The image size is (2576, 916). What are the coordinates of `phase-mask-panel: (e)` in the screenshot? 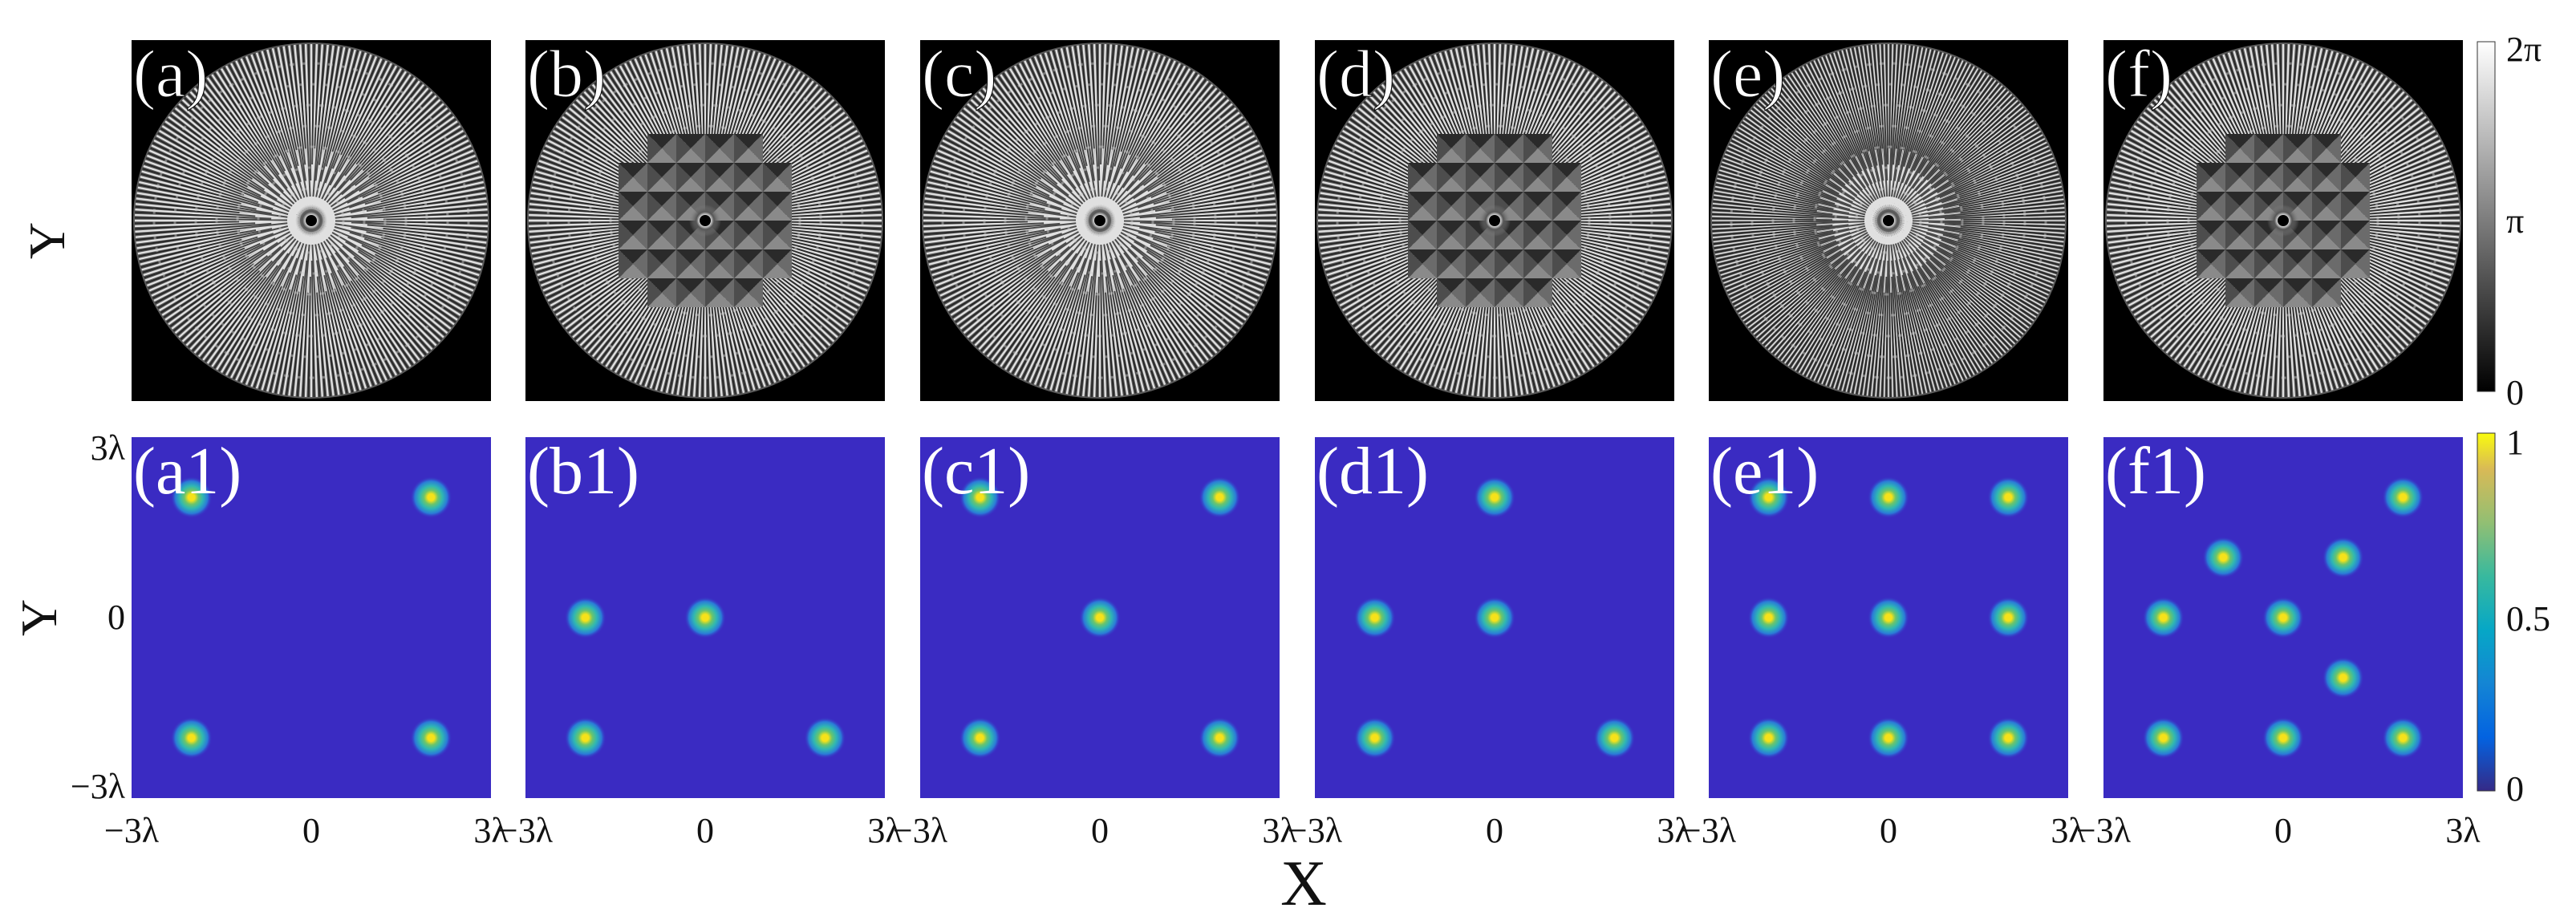 It's located at (1888, 219).